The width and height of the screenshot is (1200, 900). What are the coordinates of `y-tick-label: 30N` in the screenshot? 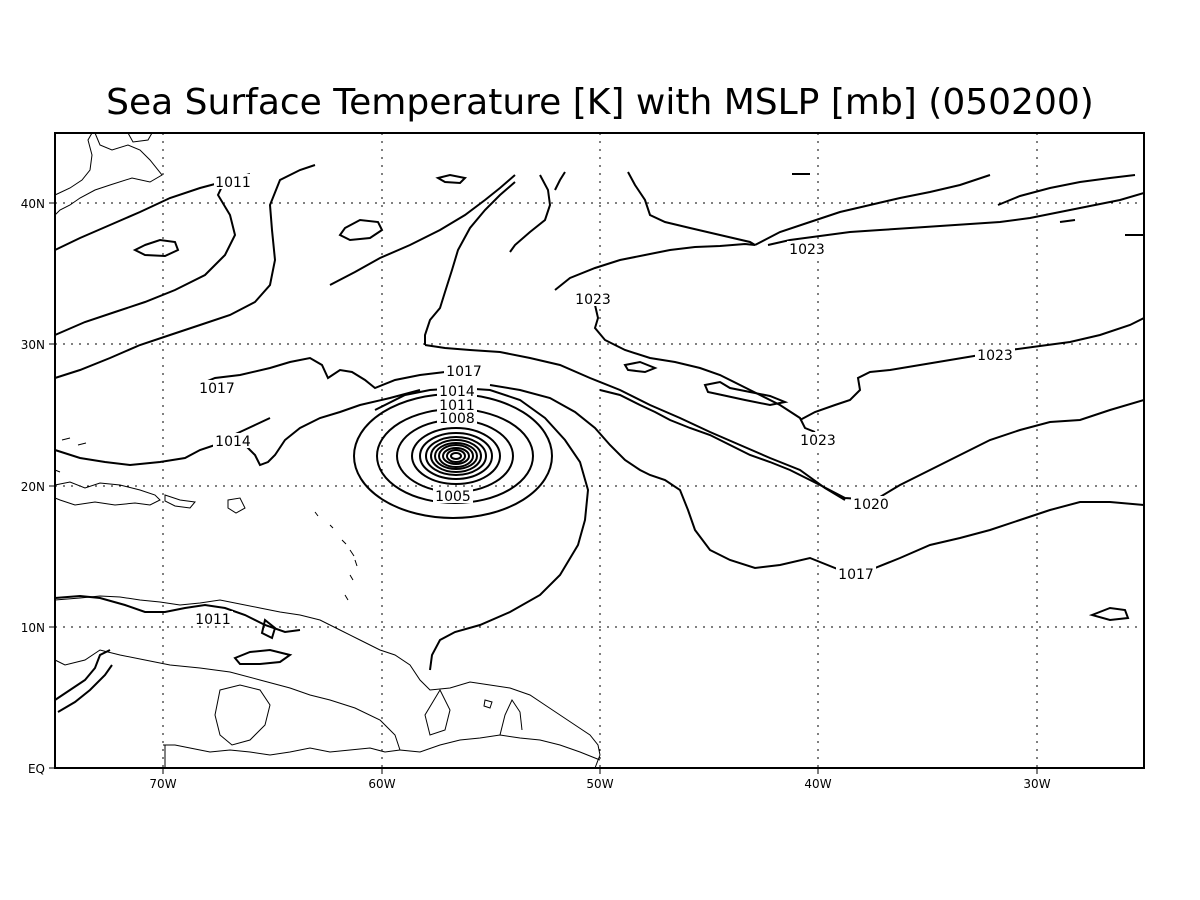 It's located at (33, 345).